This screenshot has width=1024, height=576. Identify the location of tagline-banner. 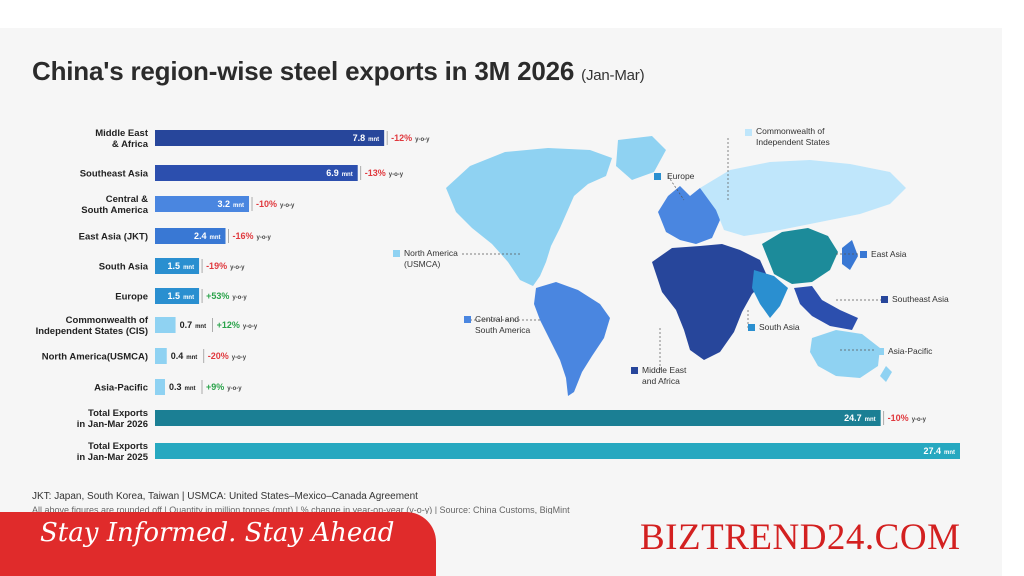
(218, 544).